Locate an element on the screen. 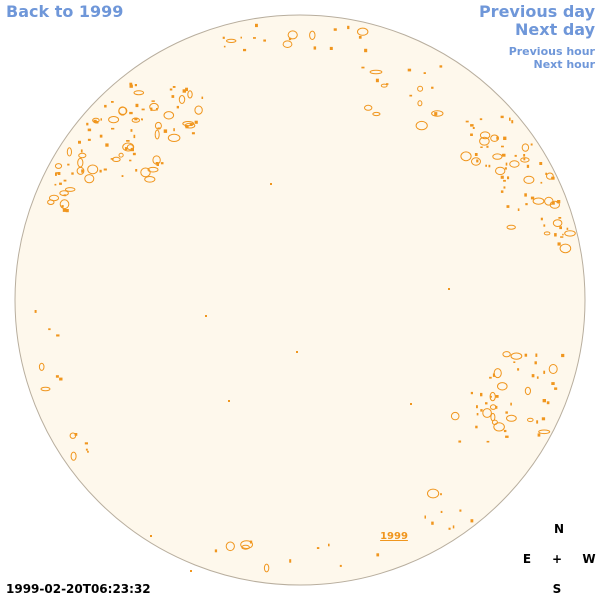 The width and height of the screenshot is (600, 600). previous-day-link: Previous day is located at coordinates (536, 11).